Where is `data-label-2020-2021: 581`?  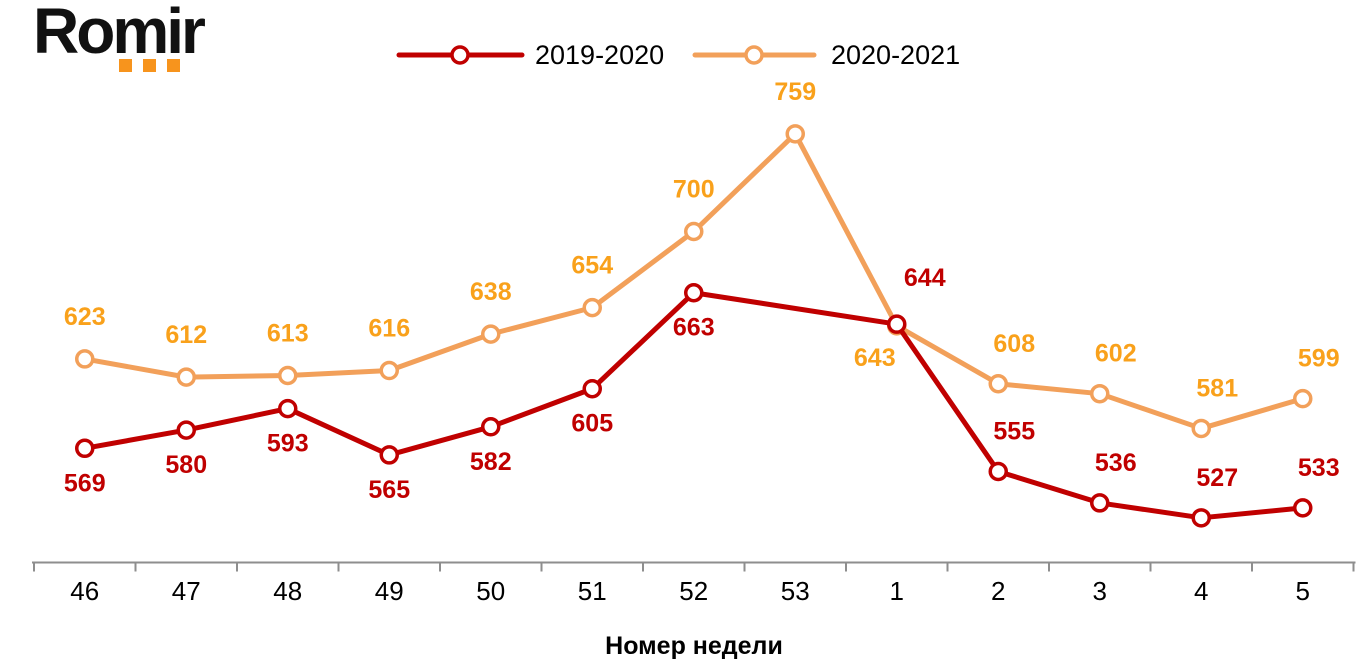 data-label-2020-2021: 581 is located at coordinates (1217, 388).